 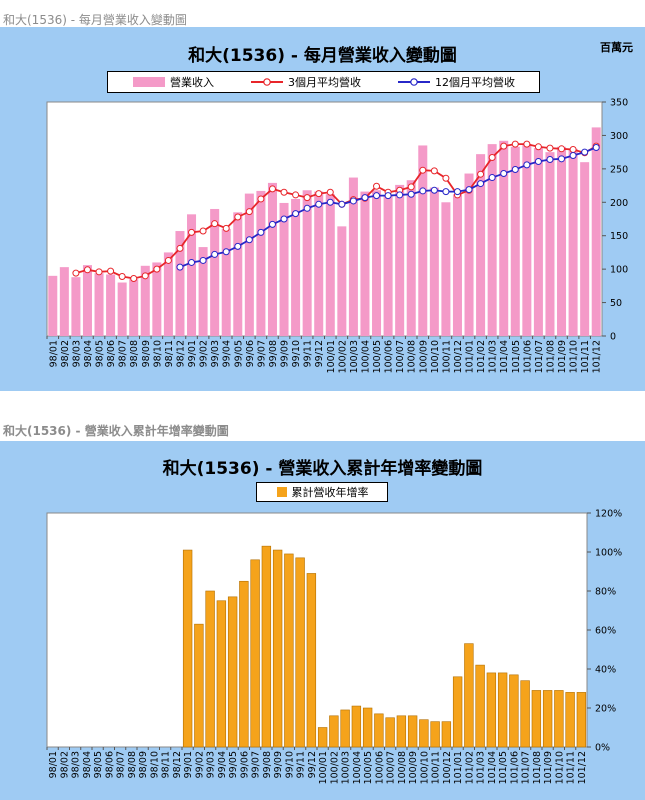 What do you see at coordinates (149, 82) in the screenshot?
I see `pink-bar-swatch-icon` at bounding box center [149, 82].